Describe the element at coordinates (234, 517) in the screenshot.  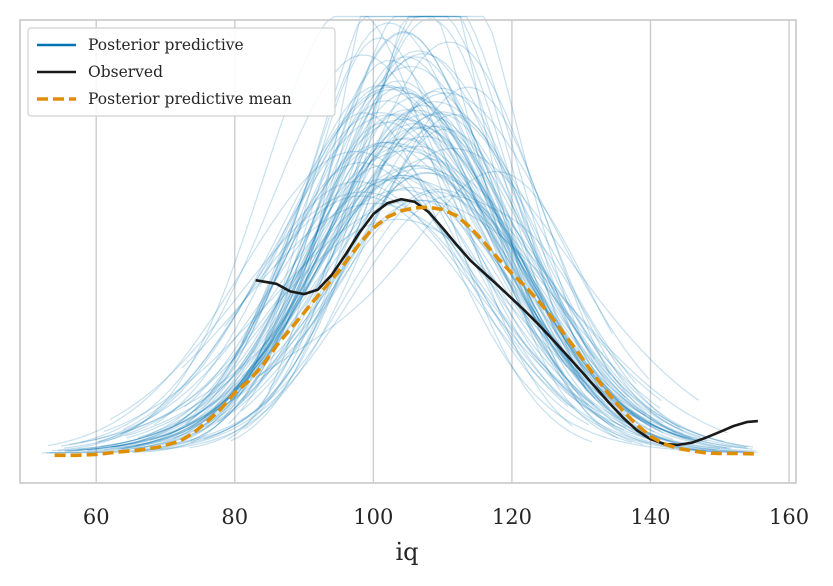
I see `x-tick-label: 80` at that location.